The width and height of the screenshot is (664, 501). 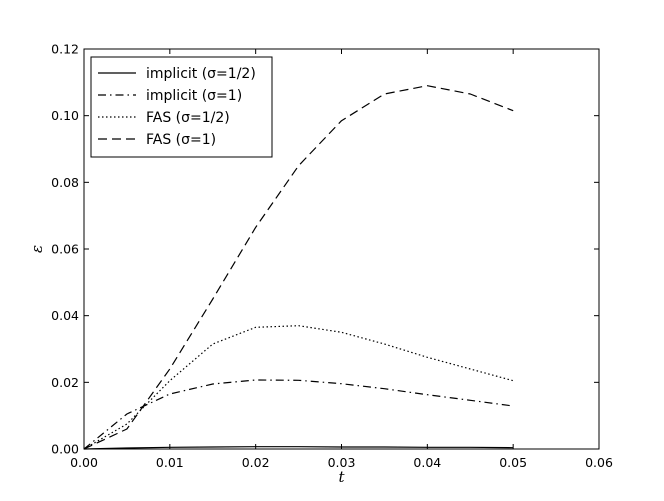 What do you see at coordinates (65, 449) in the screenshot?
I see `y-tick-label: 0.00` at bounding box center [65, 449].